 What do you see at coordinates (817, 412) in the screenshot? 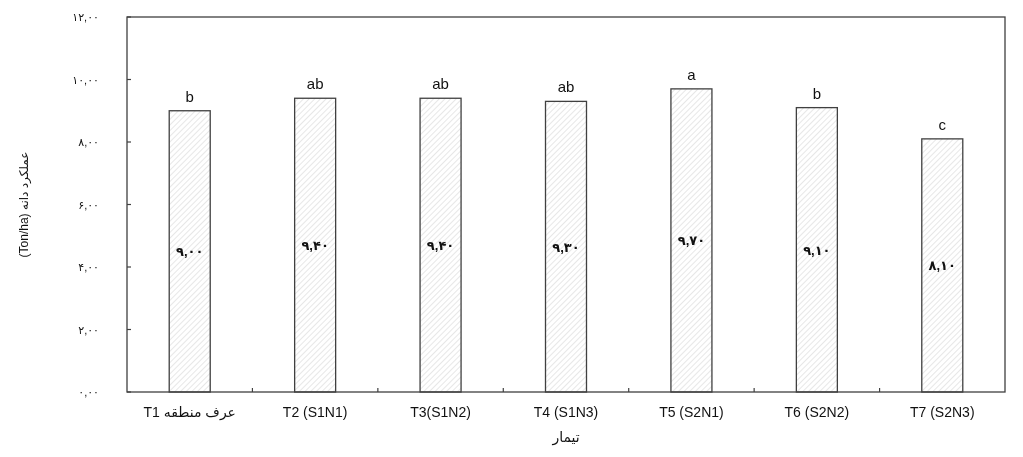
I see `x-tick-label: T6 (S2N2)` at bounding box center [817, 412].